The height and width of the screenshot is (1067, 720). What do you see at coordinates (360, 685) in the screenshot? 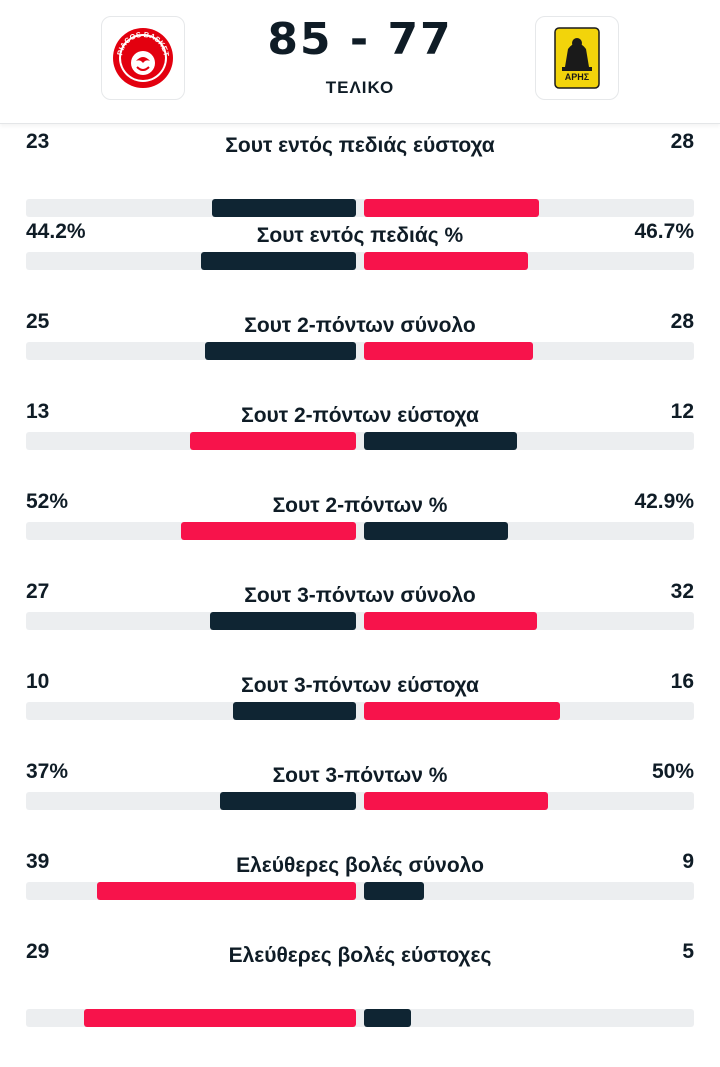
I see `stat-label: Σουτ 3-πόντων εύστοχα` at bounding box center [360, 685].